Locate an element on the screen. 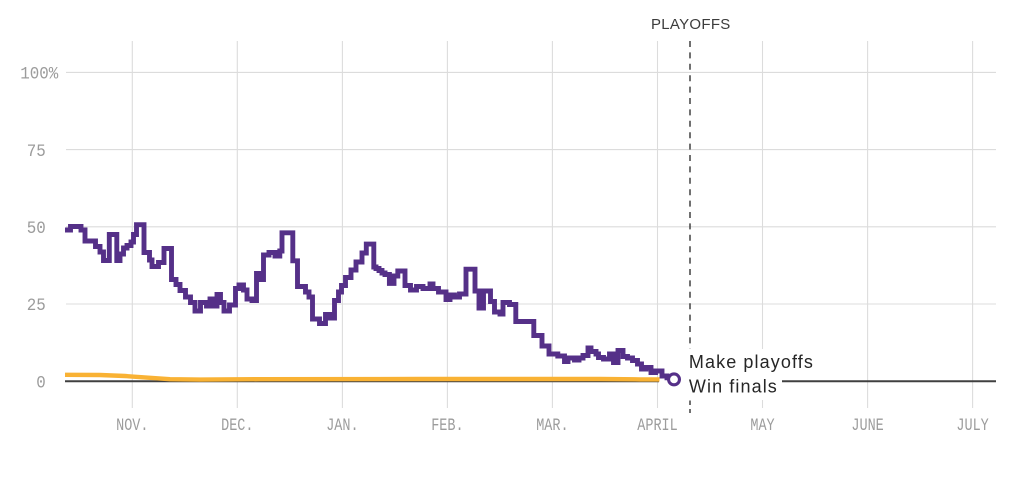 The width and height of the screenshot is (1023, 477). svg-text: JULY is located at coordinates (972, 425).